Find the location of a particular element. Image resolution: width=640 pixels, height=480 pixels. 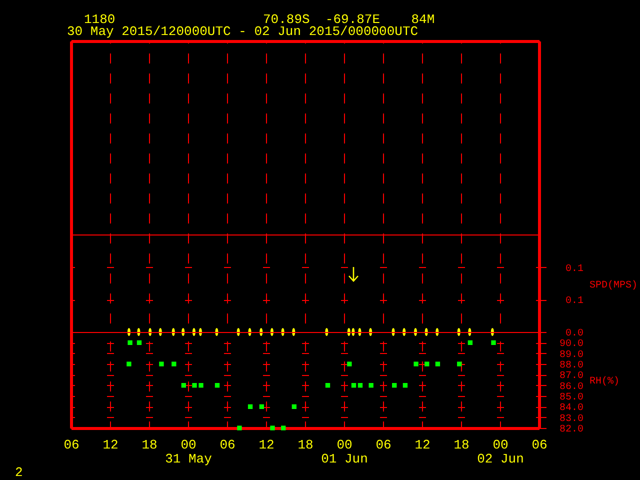

y-axis-title: RH(%) is located at coordinates (605, 382).